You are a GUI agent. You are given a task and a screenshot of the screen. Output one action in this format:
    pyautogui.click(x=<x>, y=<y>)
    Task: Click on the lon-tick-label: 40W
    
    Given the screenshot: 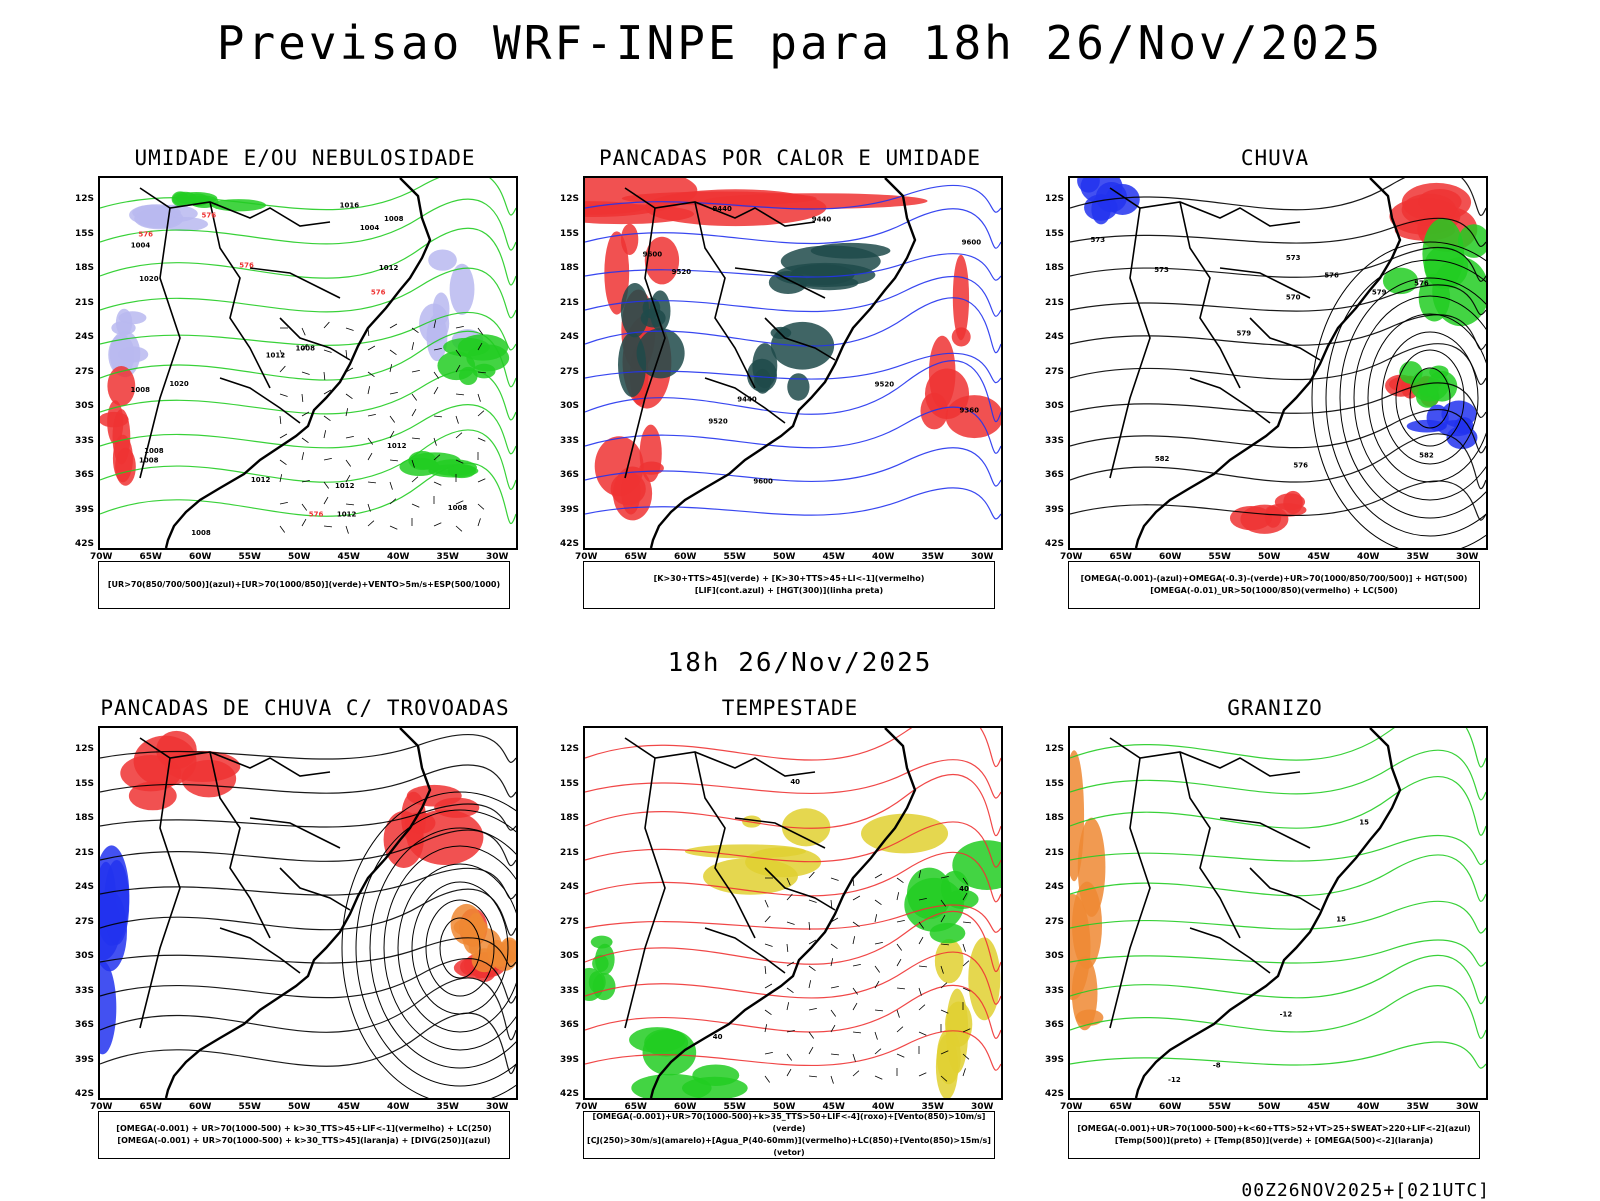 What is the action you would take?
    pyautogui.click(x=1368, y=1107)
    